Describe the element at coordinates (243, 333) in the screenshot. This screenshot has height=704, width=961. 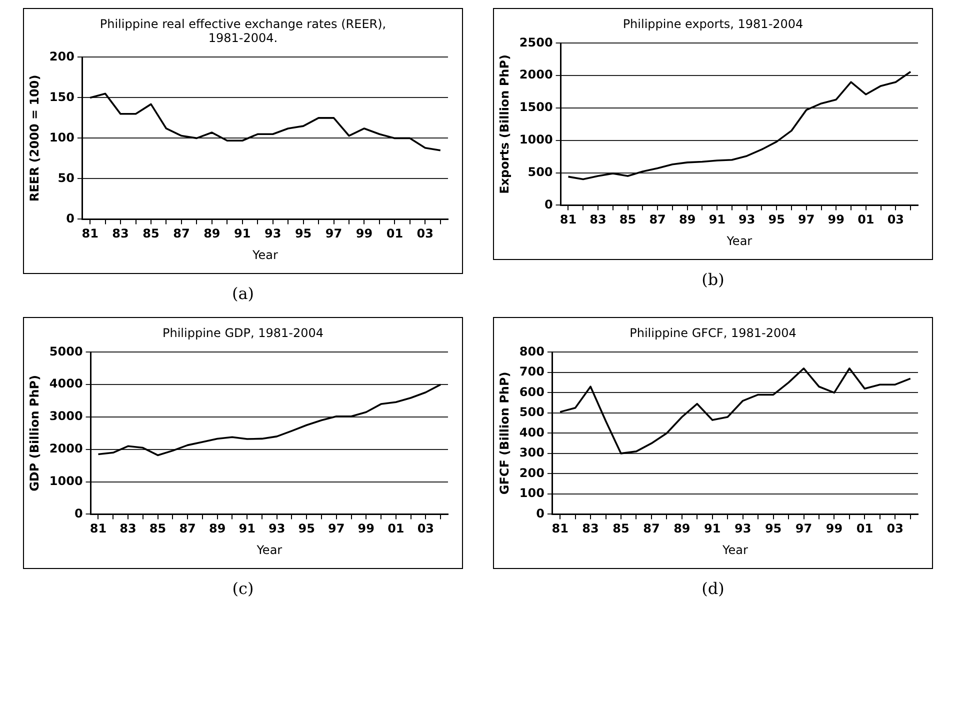
I see `chart-title: Philippine GDP, 1981-2004` at that location.